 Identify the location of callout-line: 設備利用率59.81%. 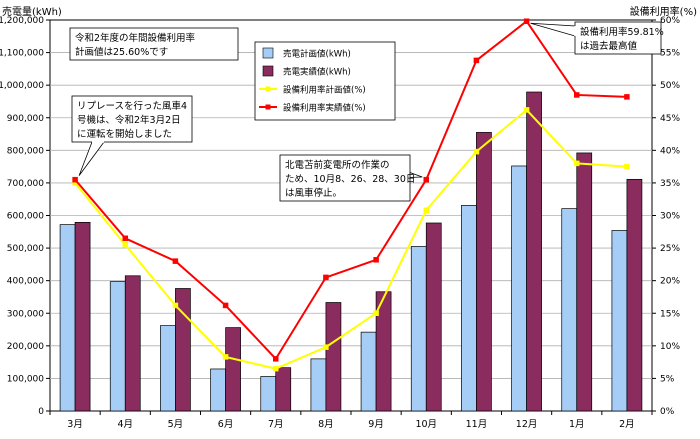
(622, 32).